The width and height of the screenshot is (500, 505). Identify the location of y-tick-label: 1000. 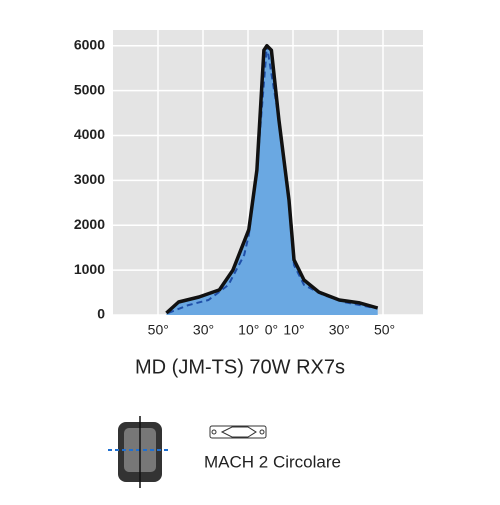
(89, 269).